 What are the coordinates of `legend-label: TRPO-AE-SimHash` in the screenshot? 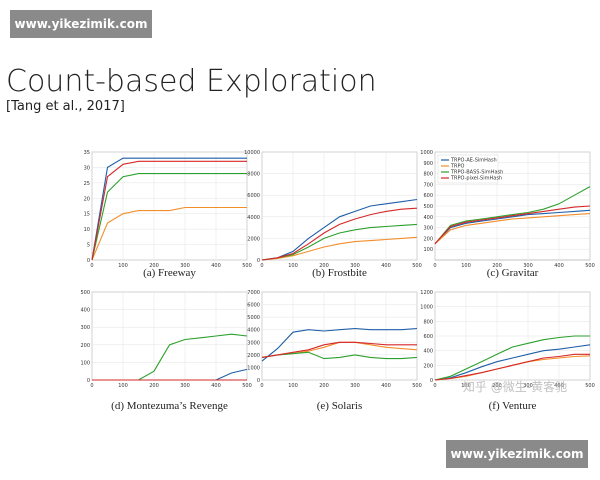 It's located at (473, 161).